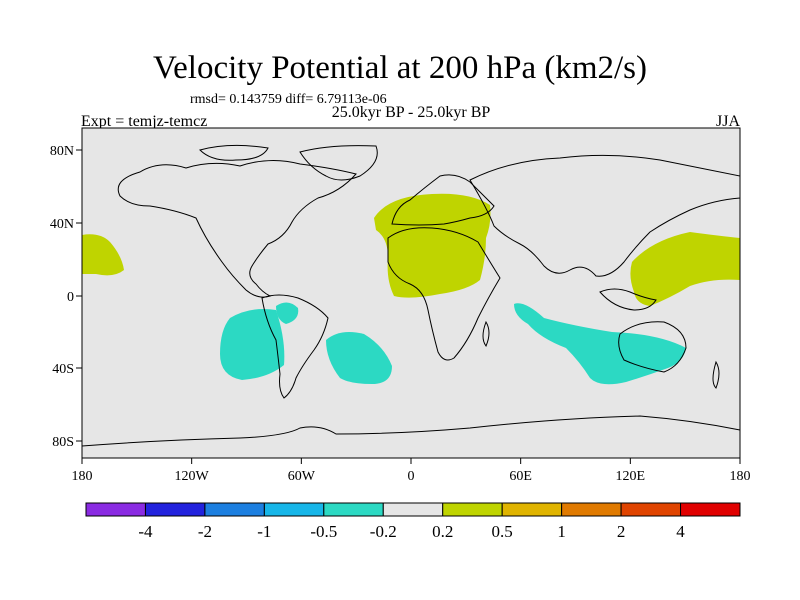  What do you see at coordinates (295, 346) in the screenshot?
I see `coast-south-america` at bounding box center [295, 346].